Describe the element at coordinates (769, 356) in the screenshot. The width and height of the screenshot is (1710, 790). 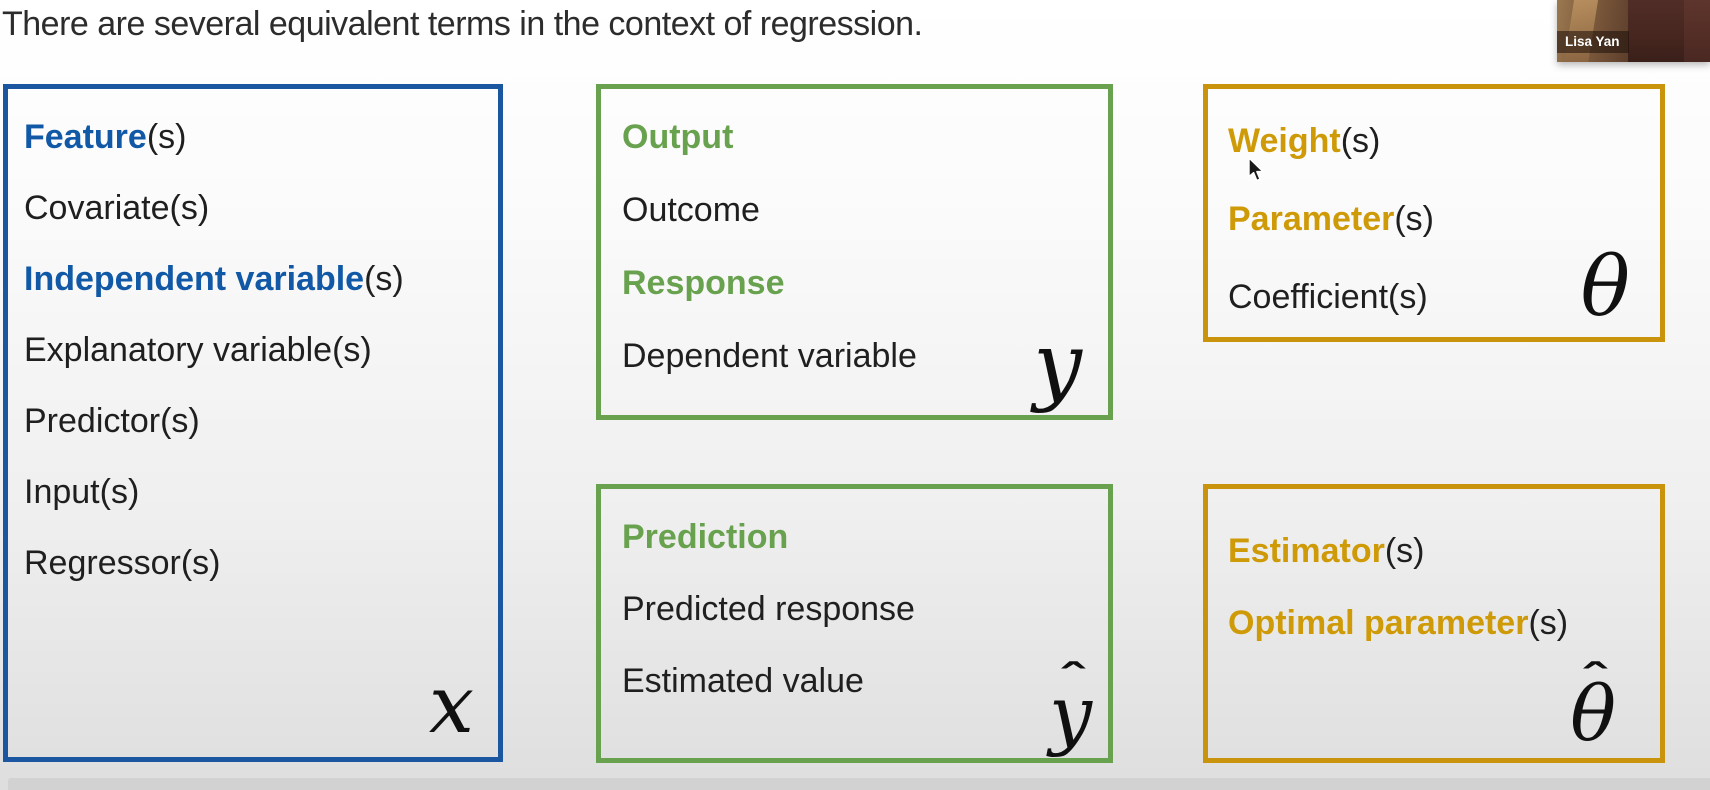
I see `term-dependent-variable: Dependent variable` at that location.